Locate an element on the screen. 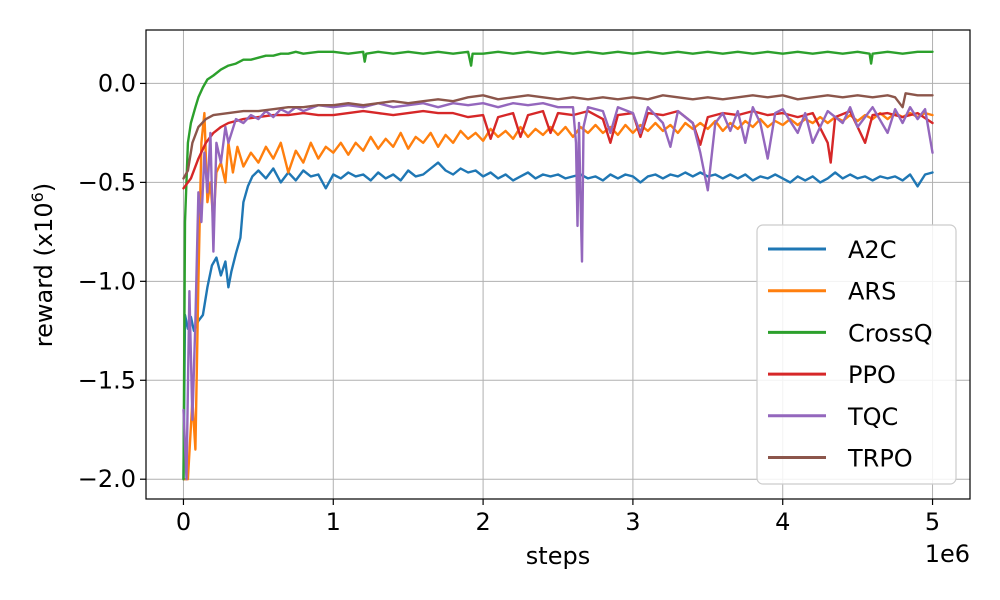 The width and height of the screenshot is (1000, 600). y-axis-label: reward (x106) is located at coordinates (43, 265).